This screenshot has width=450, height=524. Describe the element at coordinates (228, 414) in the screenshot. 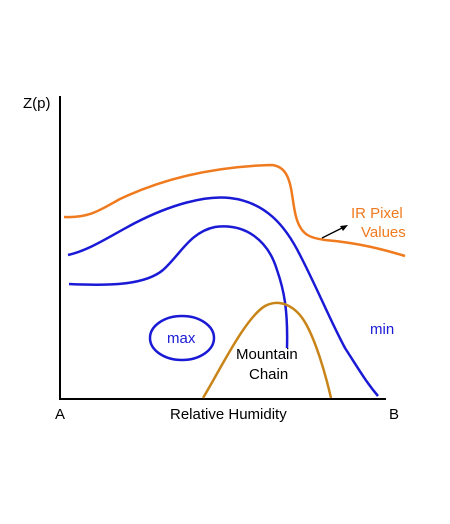

I see `x-axis-label: Relative Humidity` at that location.